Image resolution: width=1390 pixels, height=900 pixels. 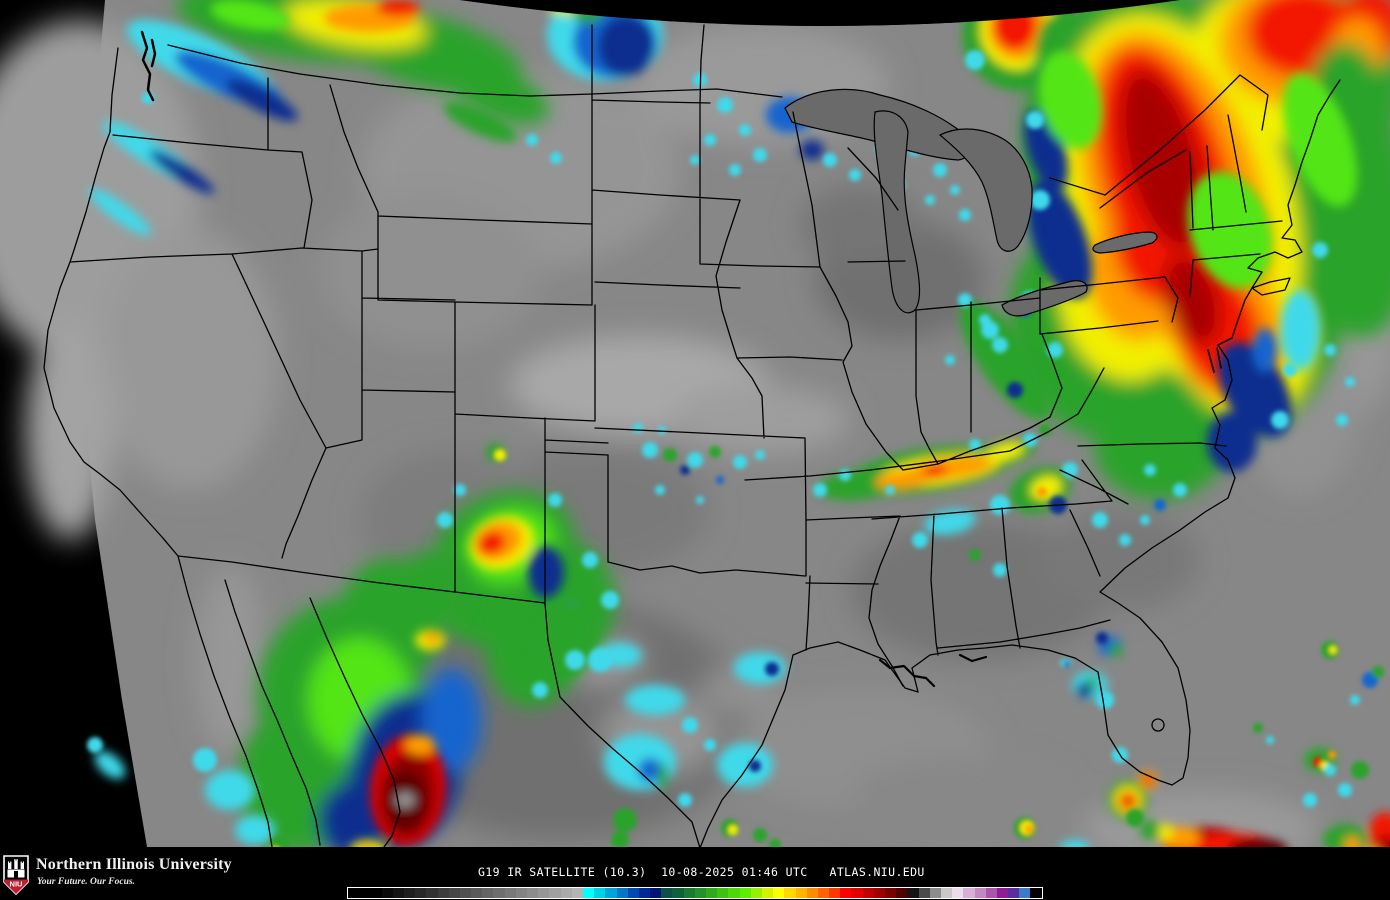 What do you see at coordinates (718, 120) in the screenshot?
I see `canada-border` at bounding box center [718, 120].